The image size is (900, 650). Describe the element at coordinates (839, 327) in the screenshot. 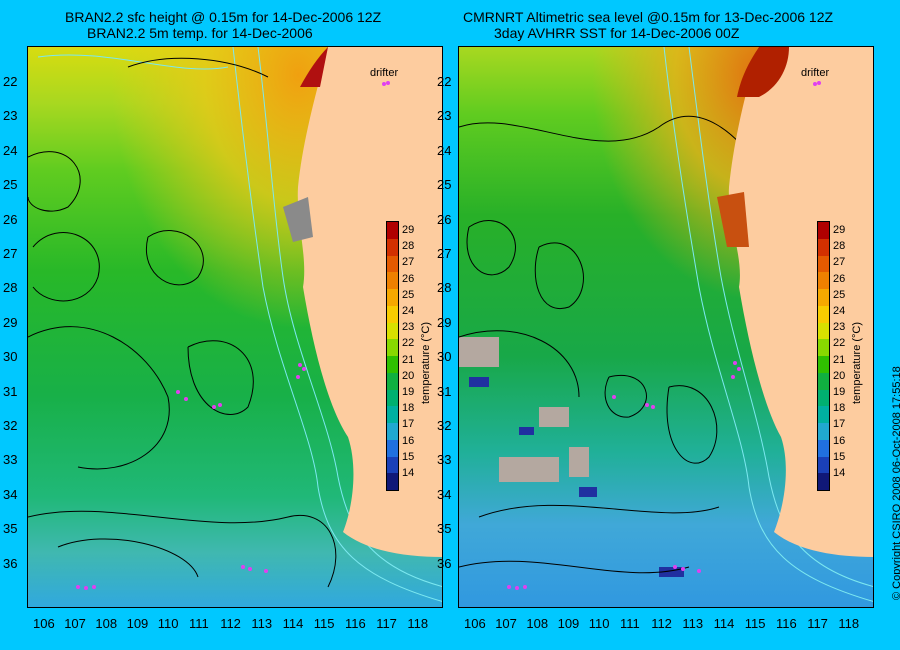

I see `colorbar-label-right: 23` at that location.